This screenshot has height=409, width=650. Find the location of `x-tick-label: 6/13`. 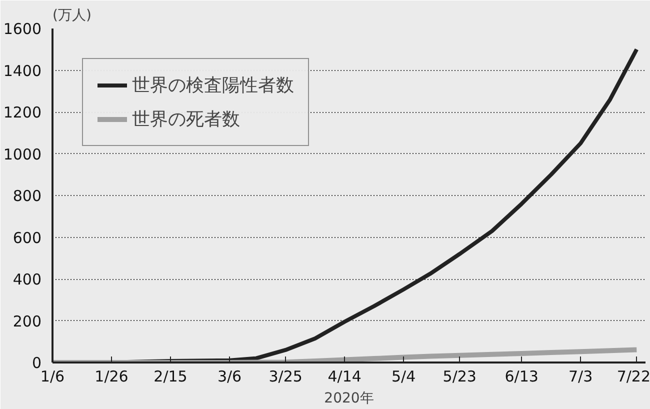

x-tick-label: 6/13 is located at coordinates (521, 377).